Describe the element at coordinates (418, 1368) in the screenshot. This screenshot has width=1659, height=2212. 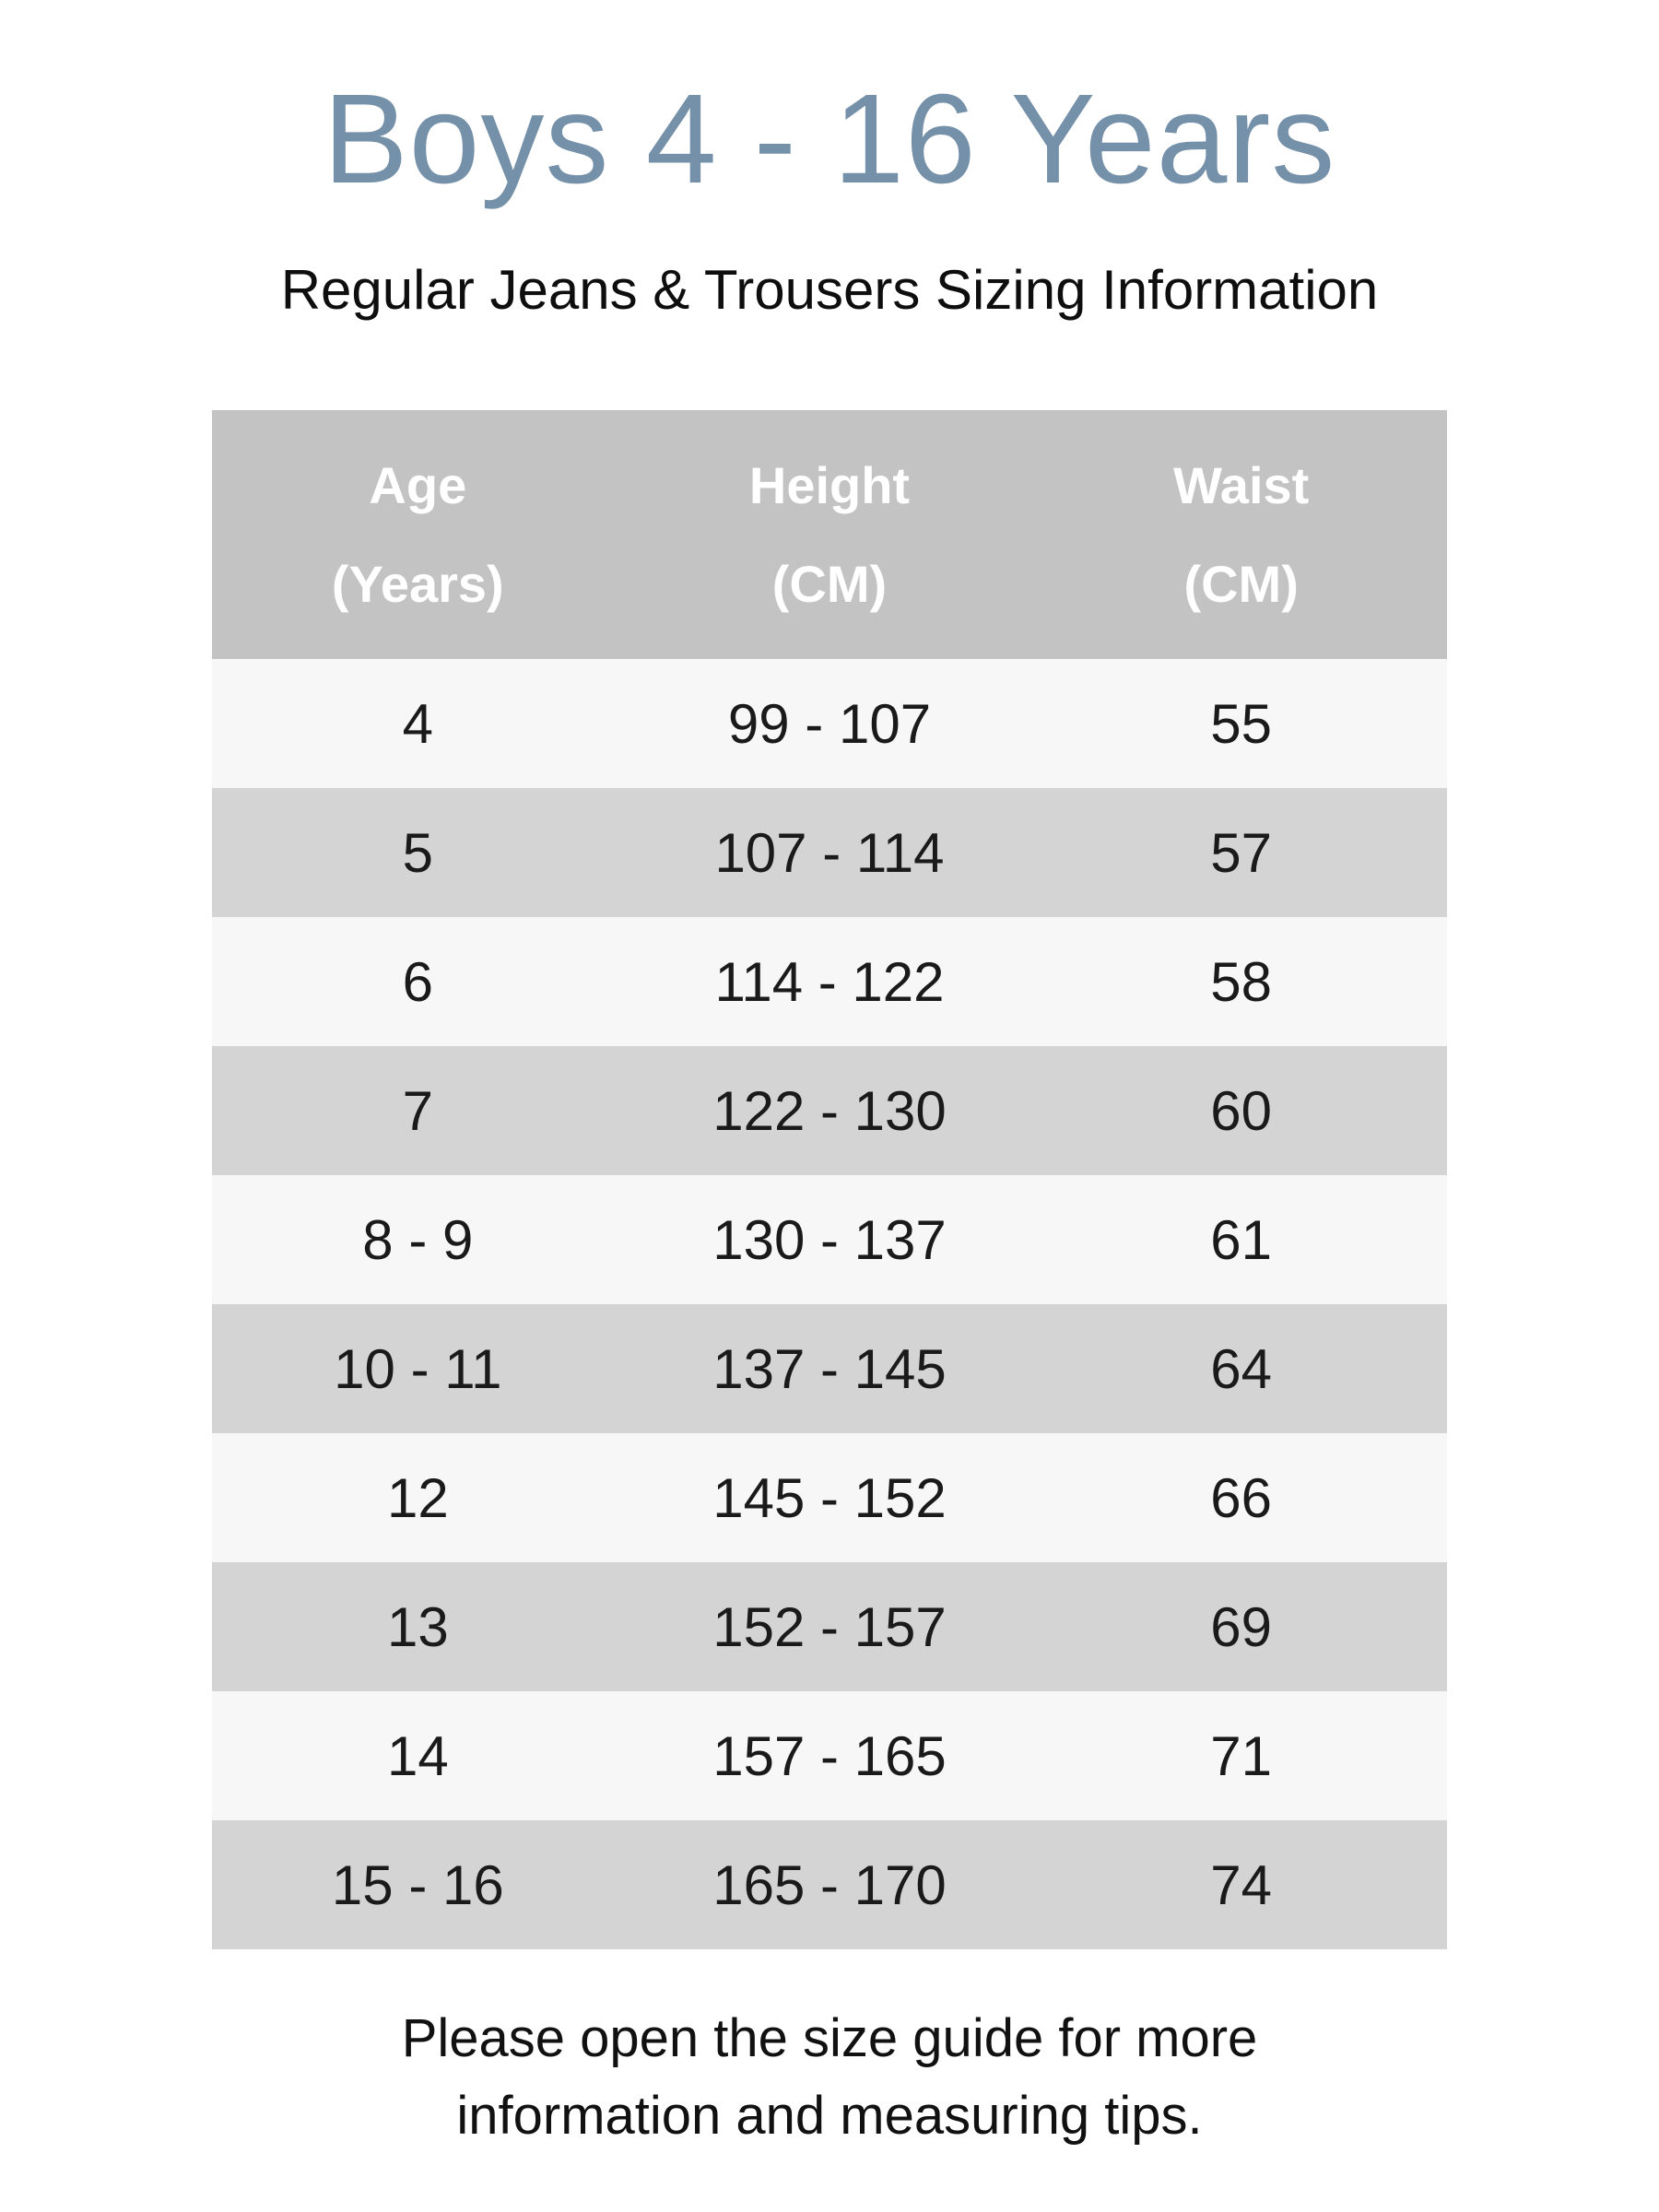
I see `age-cell: 10 - 11` at that location.